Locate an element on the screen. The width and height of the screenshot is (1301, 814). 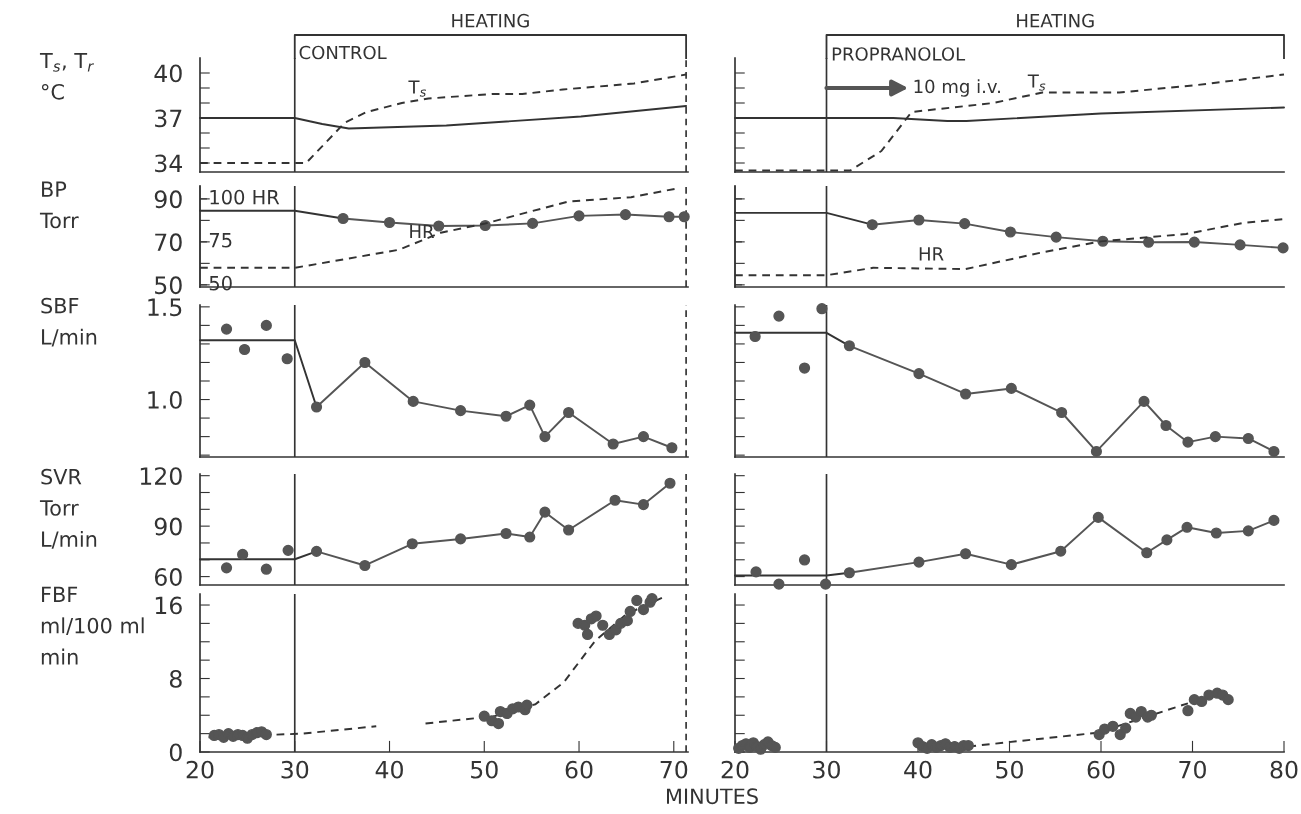
y-axis-title: SVR Torr L/min is located at coordinates (68, 508).